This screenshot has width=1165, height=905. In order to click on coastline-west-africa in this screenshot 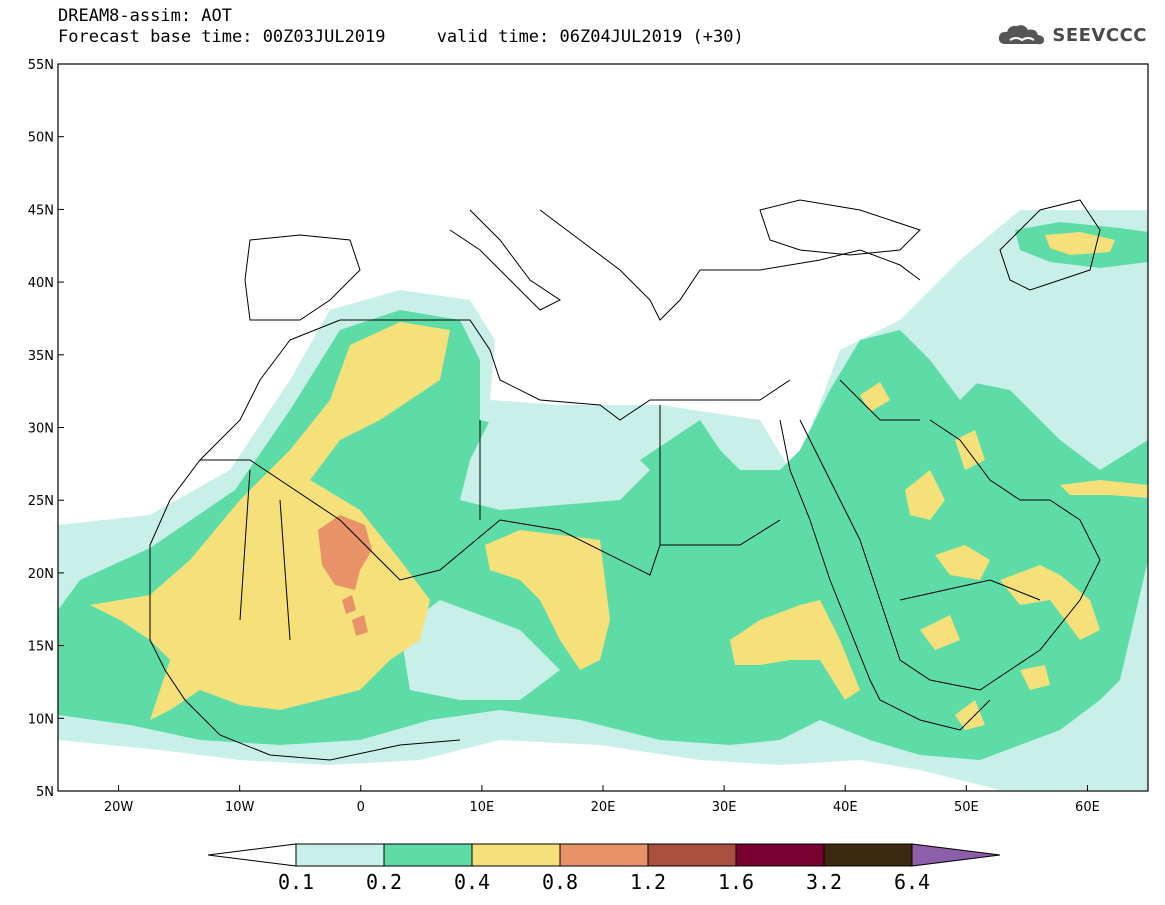, I will do `click(305, 550)`.